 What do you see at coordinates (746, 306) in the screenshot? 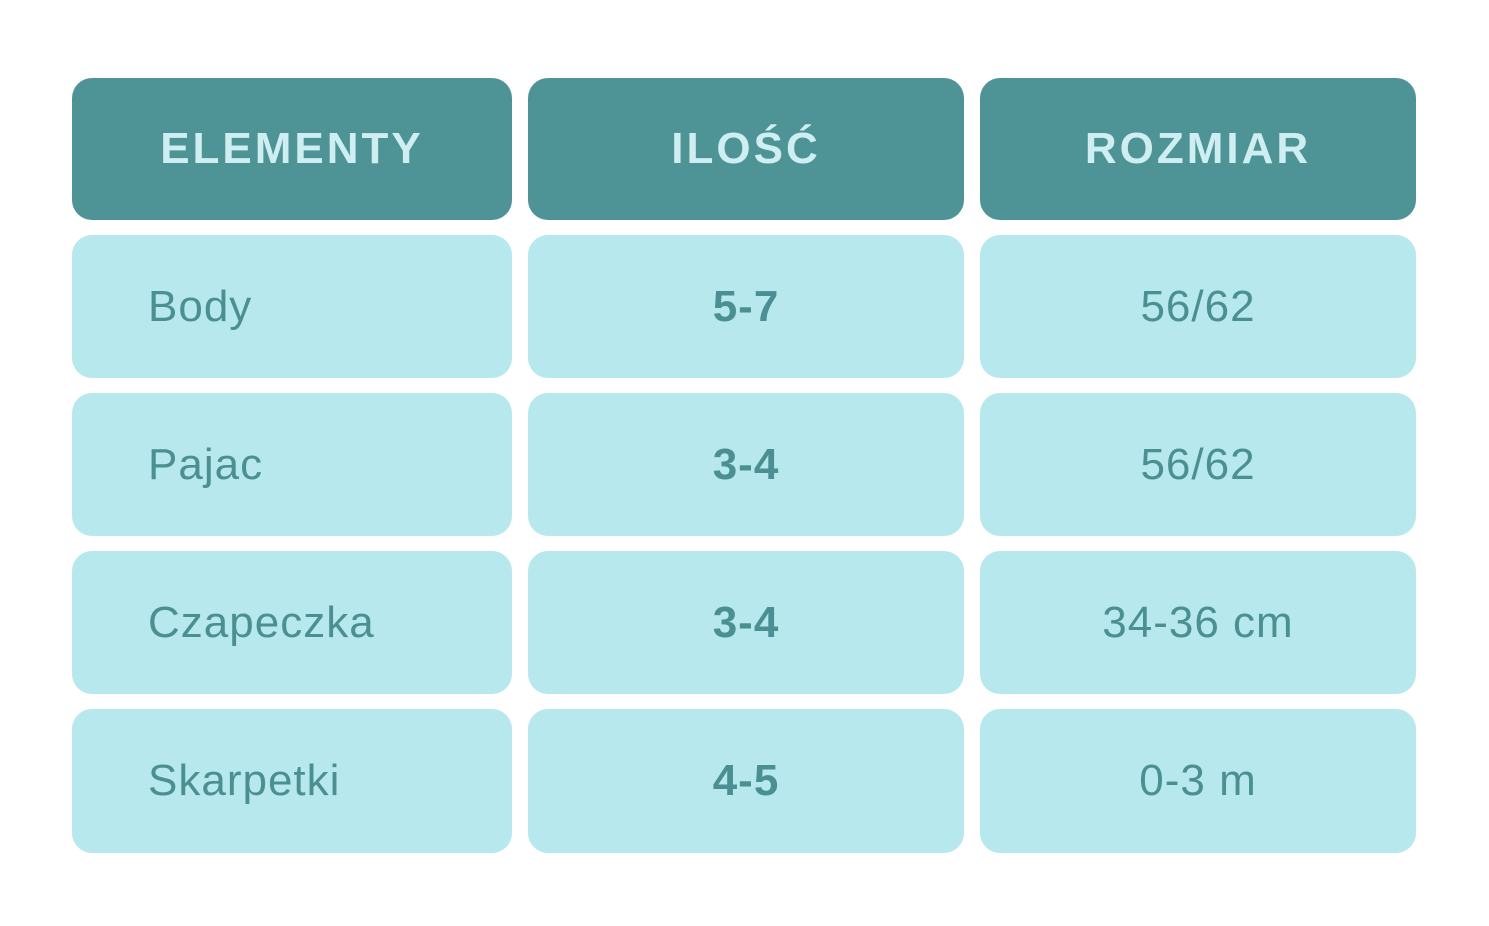
I see `quantity-cell: 5-7` at bounding box center [746, 306].